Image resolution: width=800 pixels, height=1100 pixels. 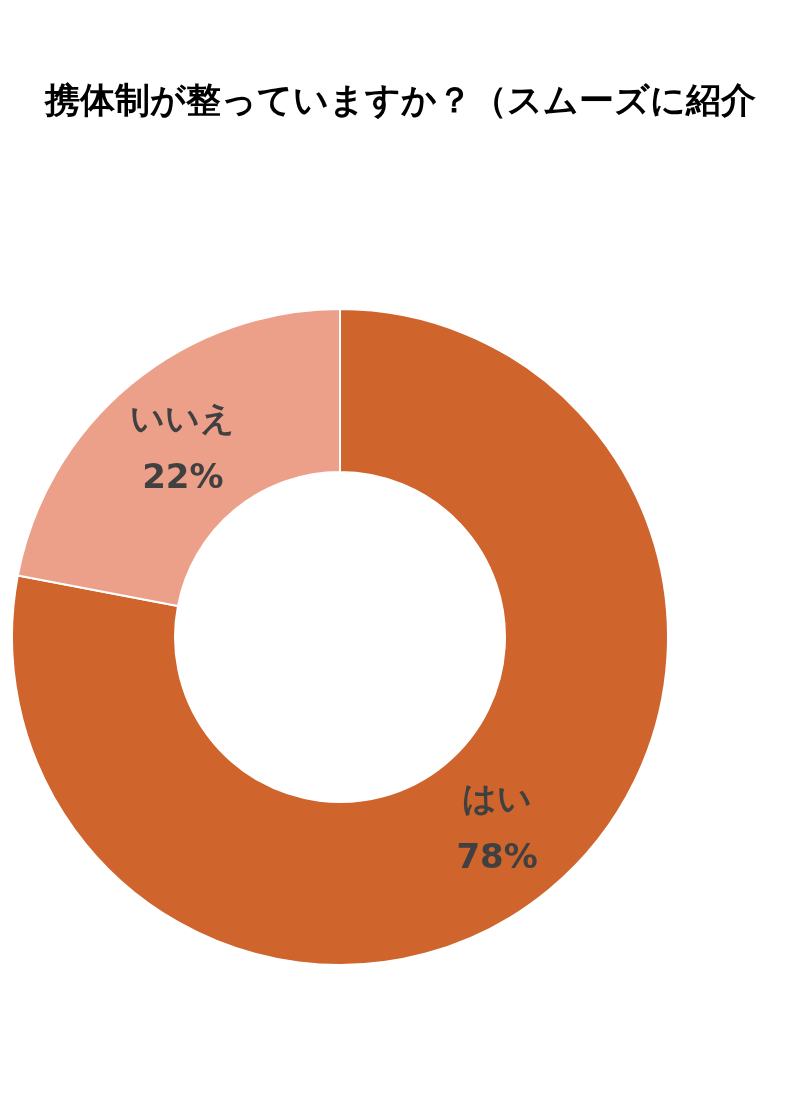 What do you see at coordinates (399, 100) in the screenshot?
I see `chart-title: 携体制が整っていますか？（スムーズに紹介` at bounding box center [399, 100].